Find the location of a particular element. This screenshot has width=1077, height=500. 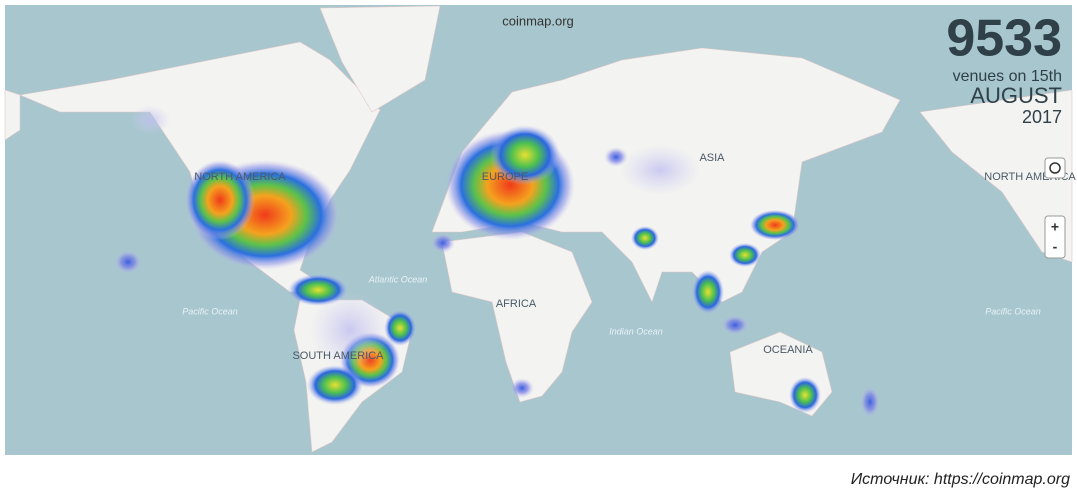

ocean-label: Indian Ocean is located at coordinates (636, 331).